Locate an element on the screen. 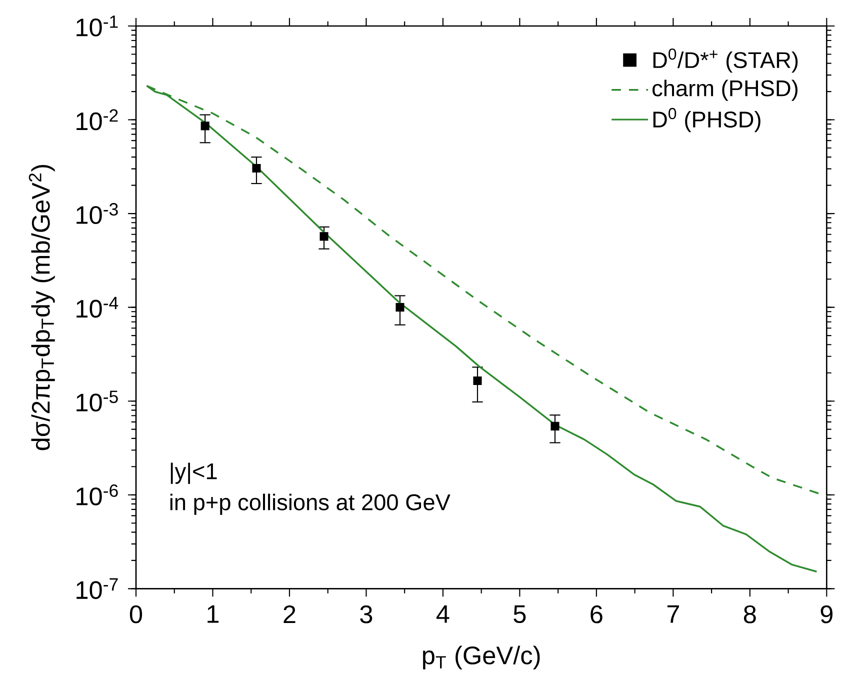  x-tick-label: 3 is located at coordinates (366, 614).